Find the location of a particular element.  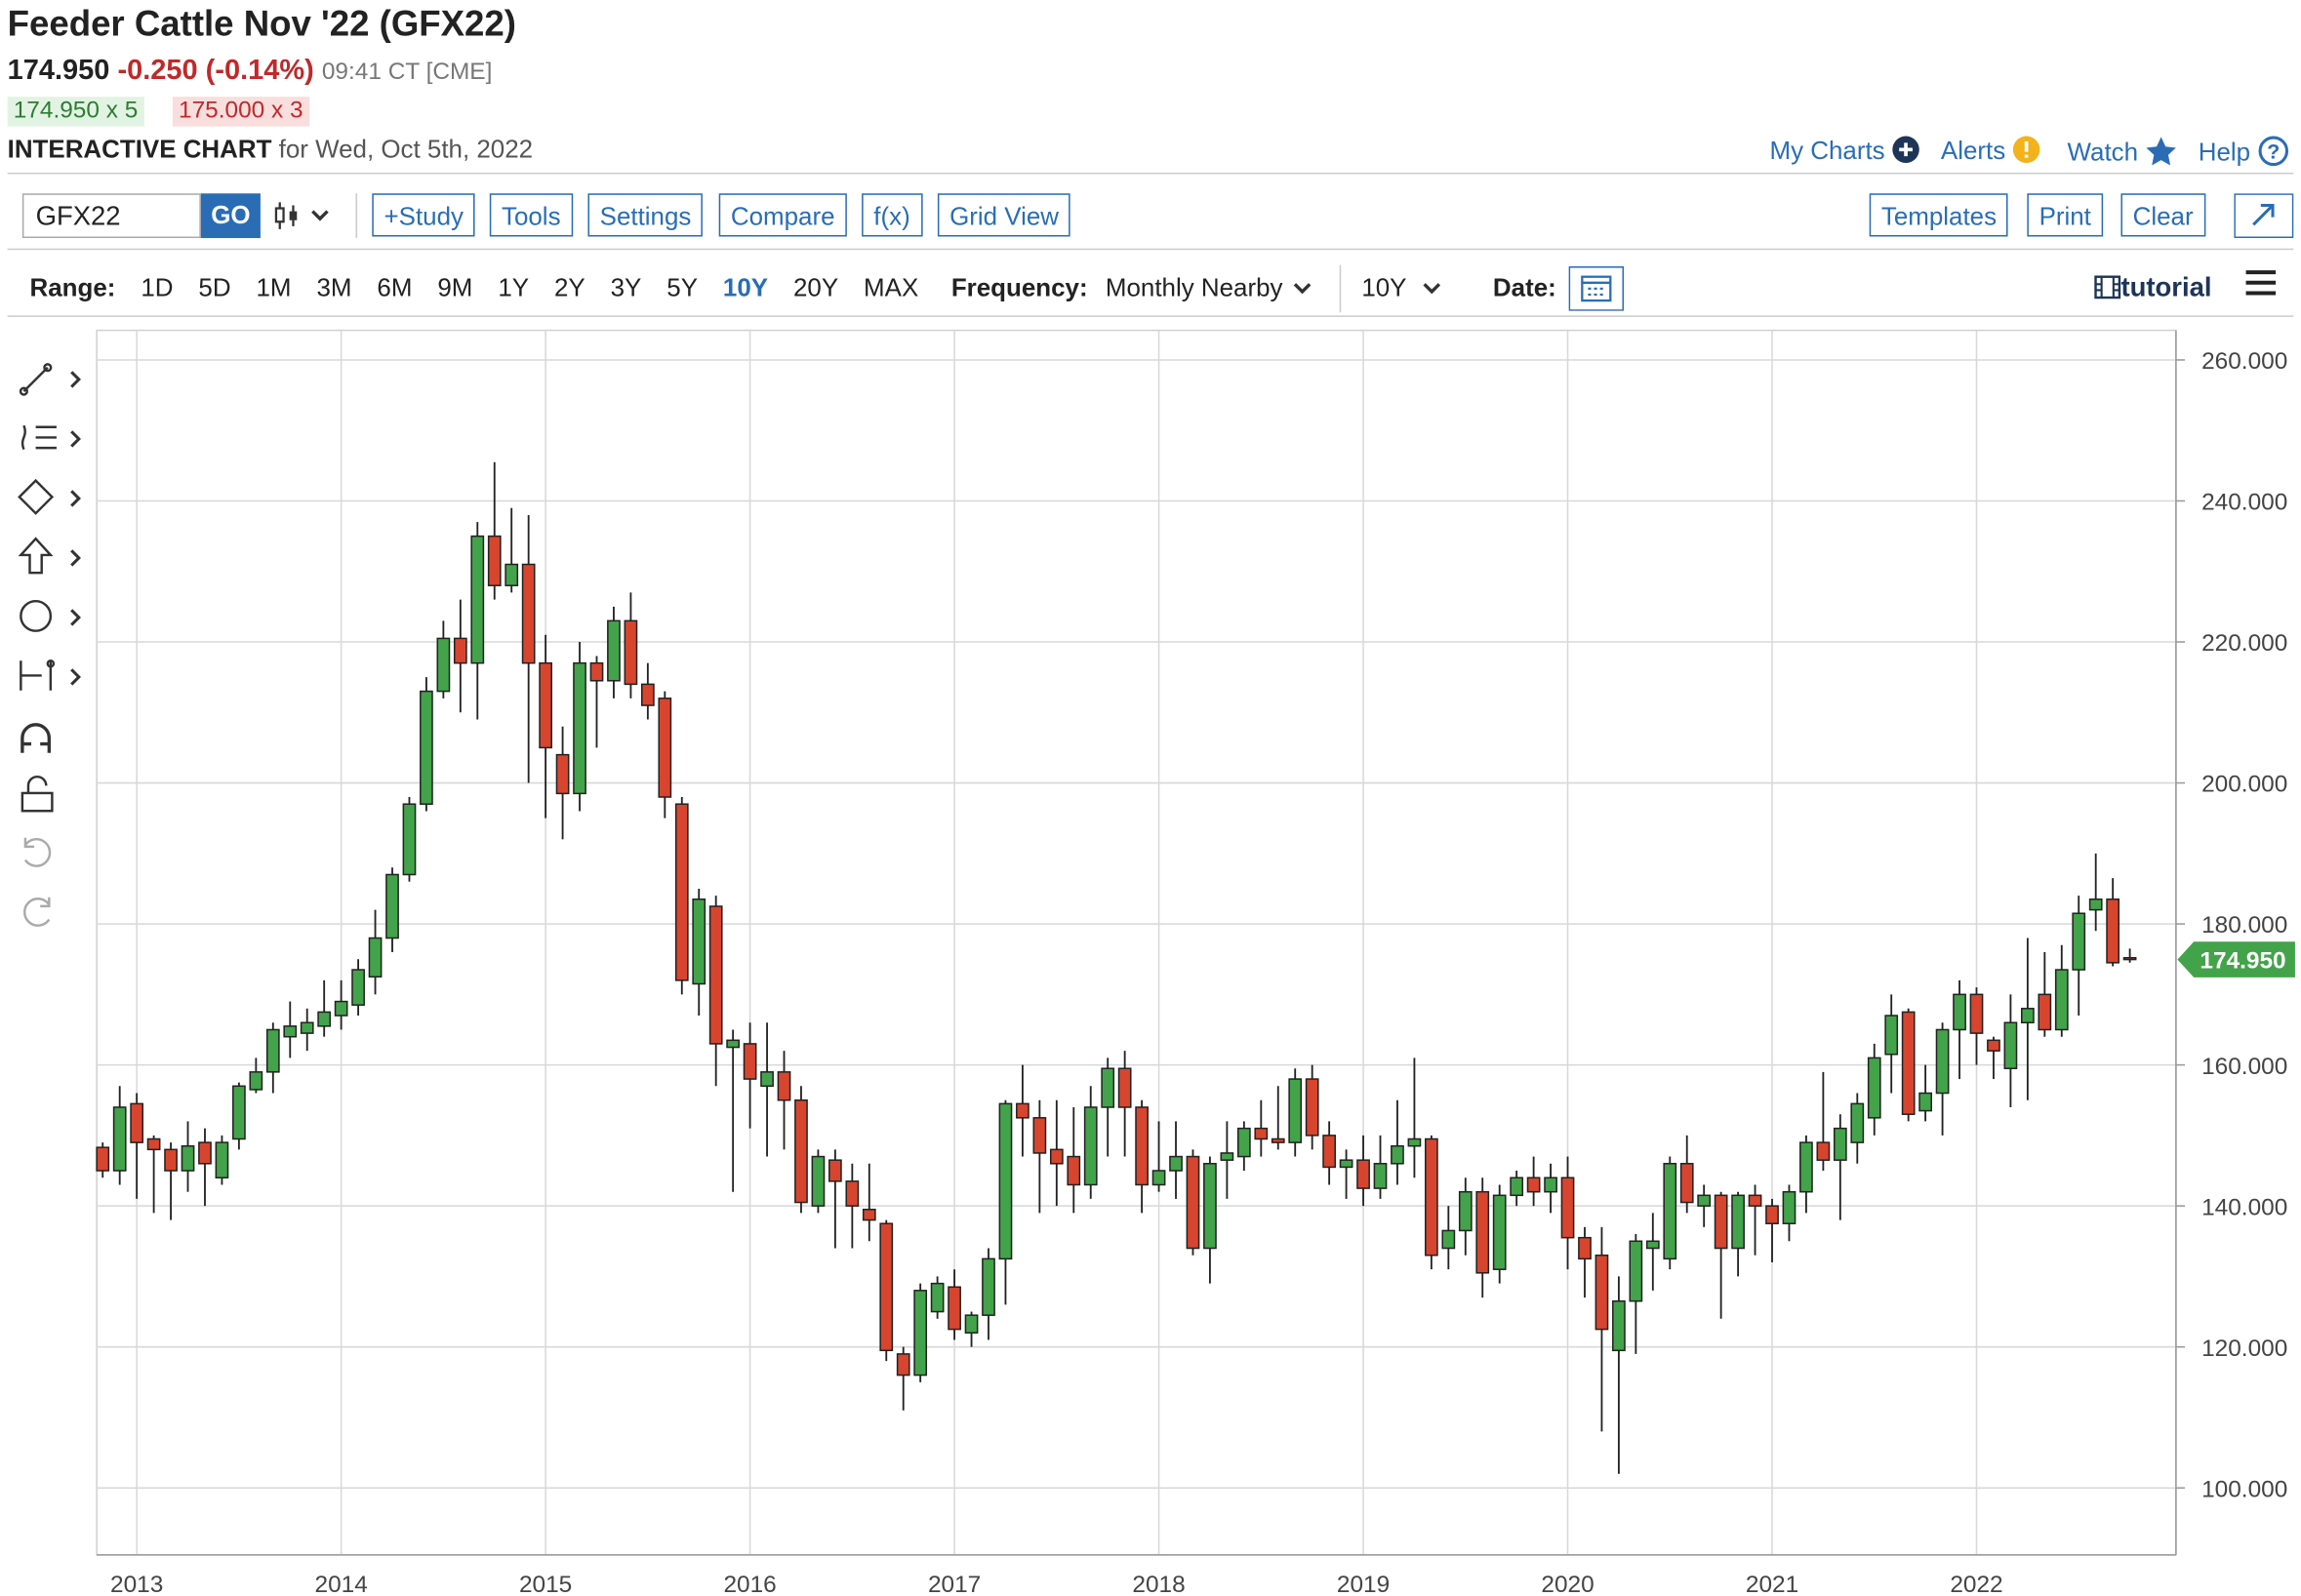

range-option: 1M is located at coordinates (274, 287).